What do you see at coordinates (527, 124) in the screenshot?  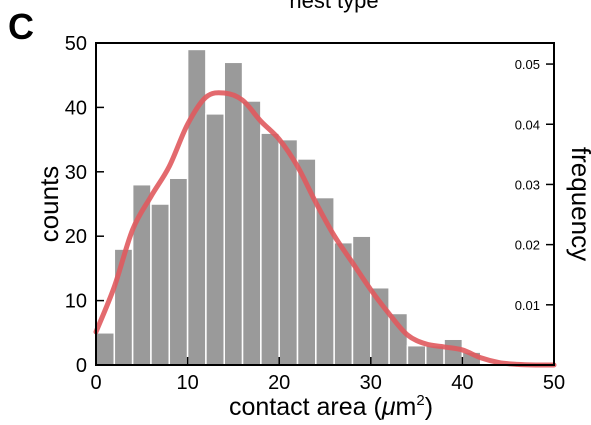 I see `y2-tick-label: 0.04` at bounding box center [527, 124].